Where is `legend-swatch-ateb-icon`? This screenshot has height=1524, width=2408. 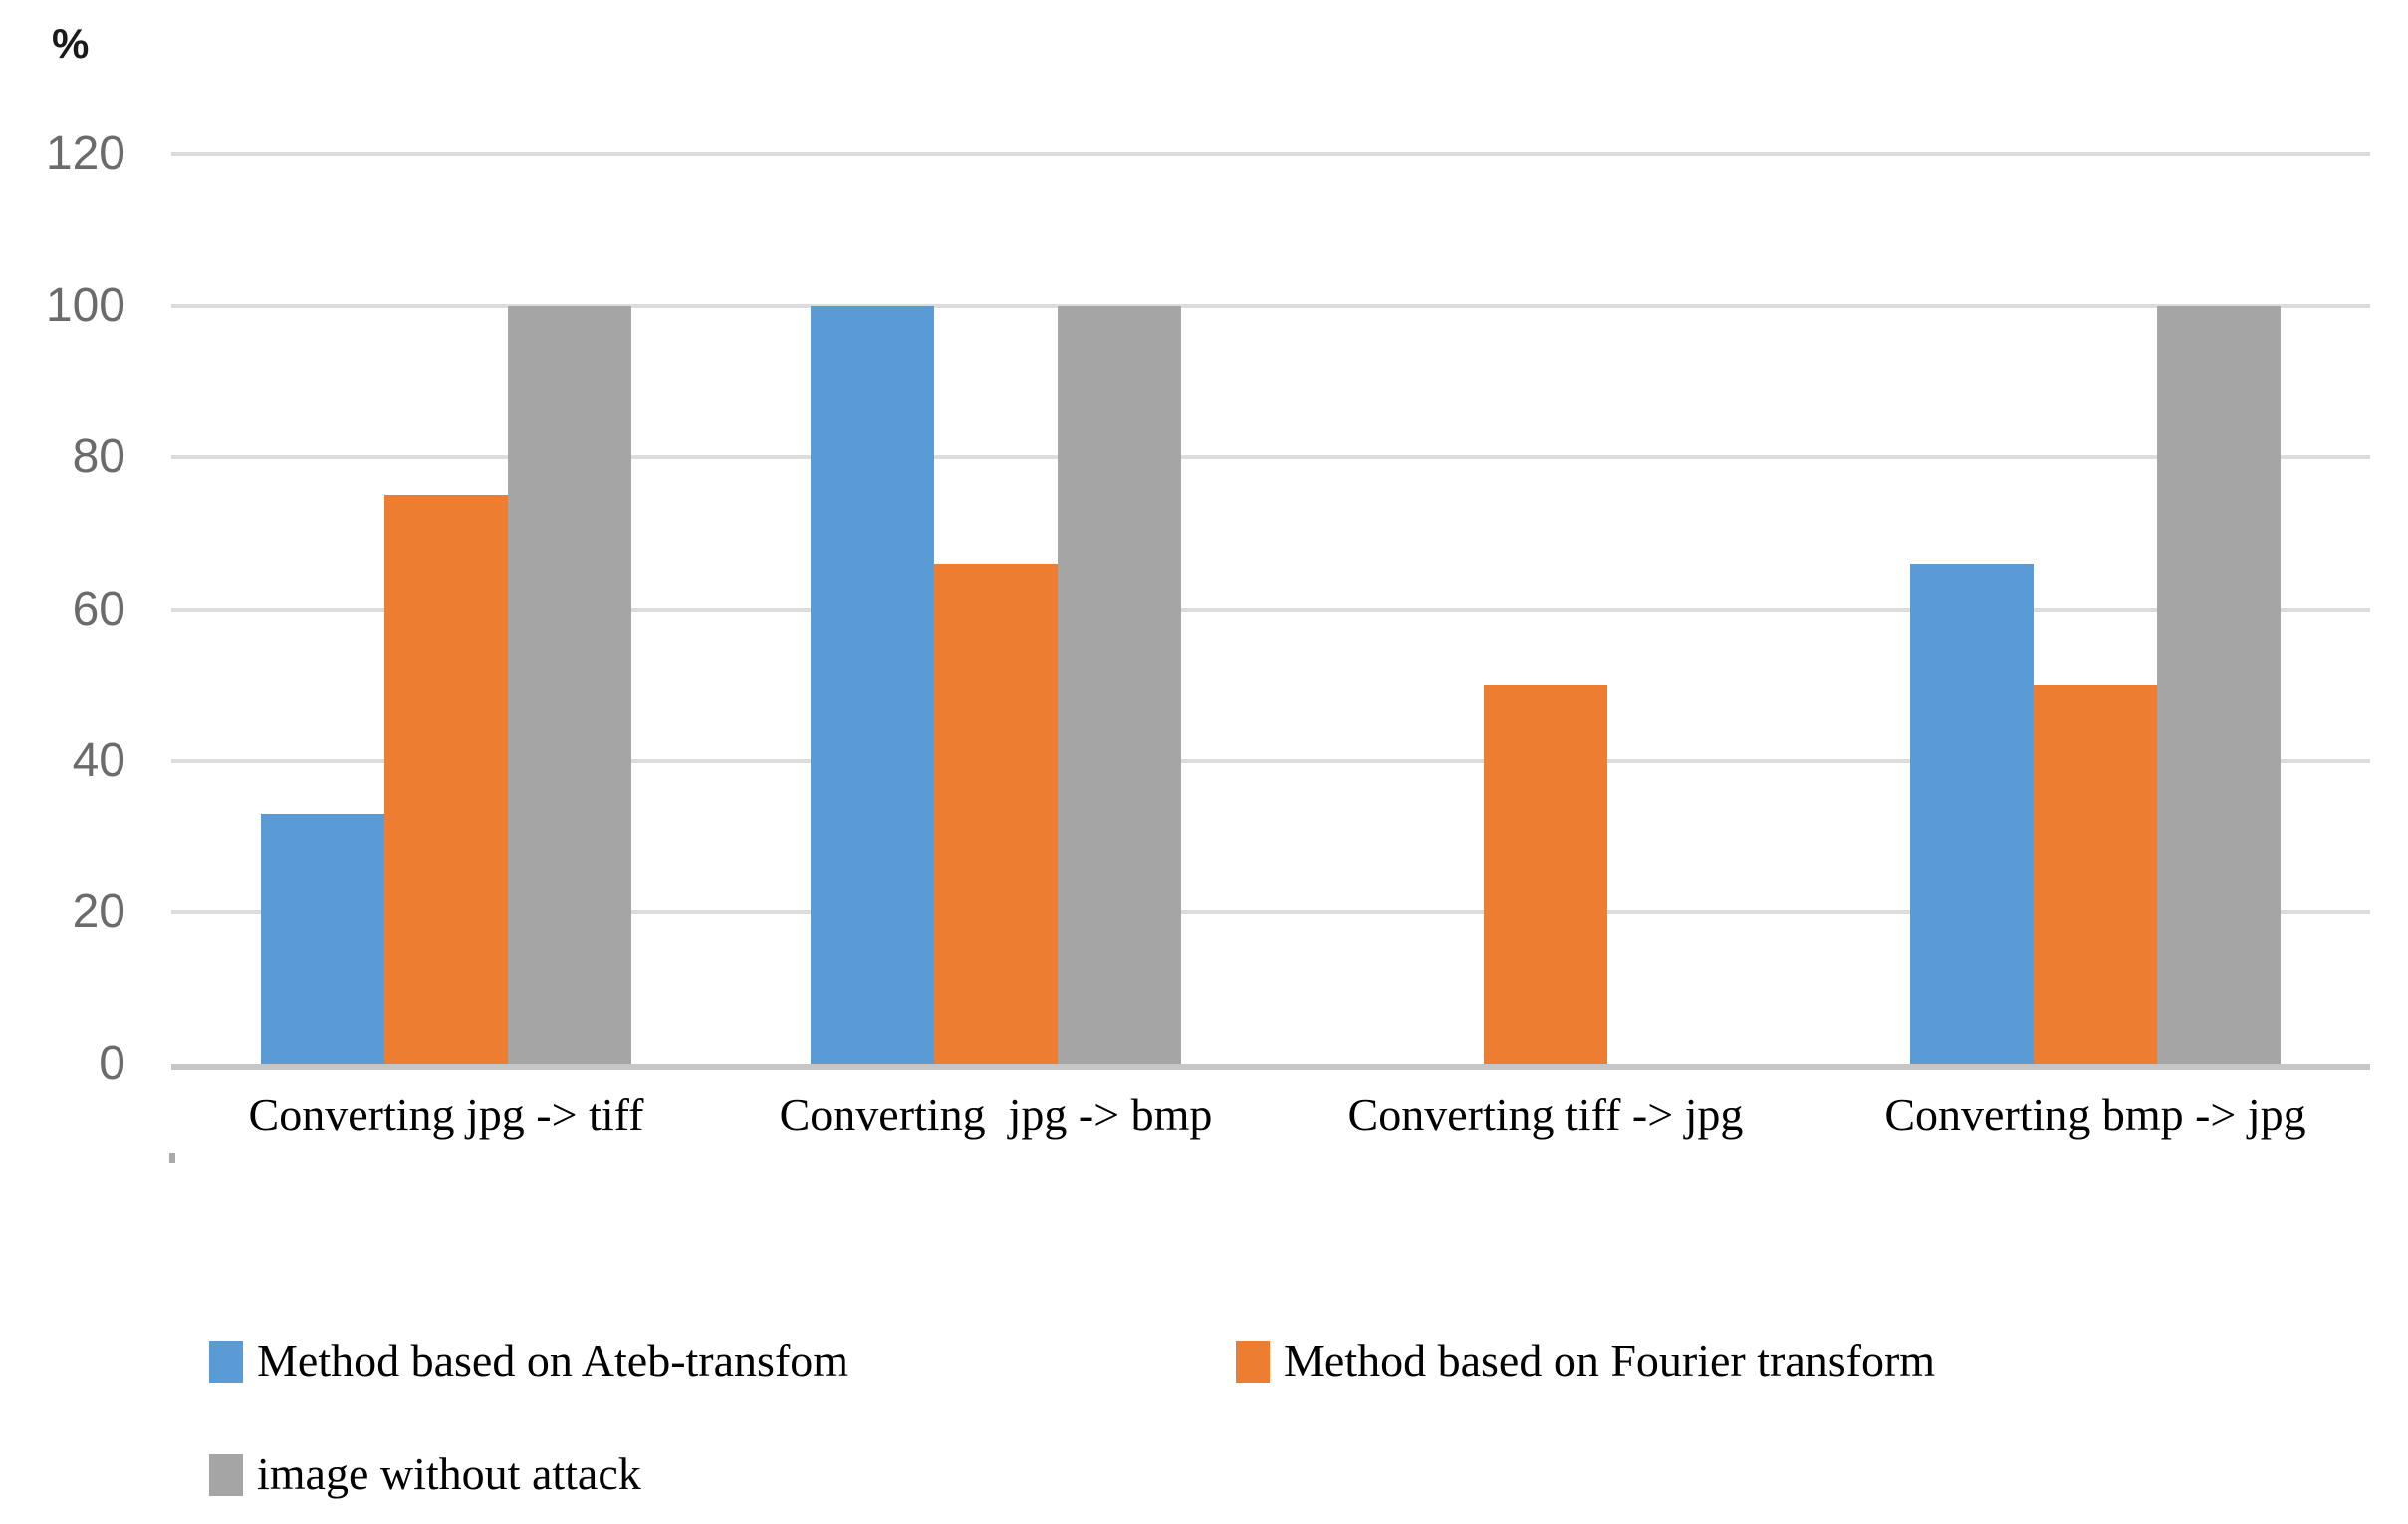 legend-swatch-ateb-icon is located at coordinates (226, 1362).